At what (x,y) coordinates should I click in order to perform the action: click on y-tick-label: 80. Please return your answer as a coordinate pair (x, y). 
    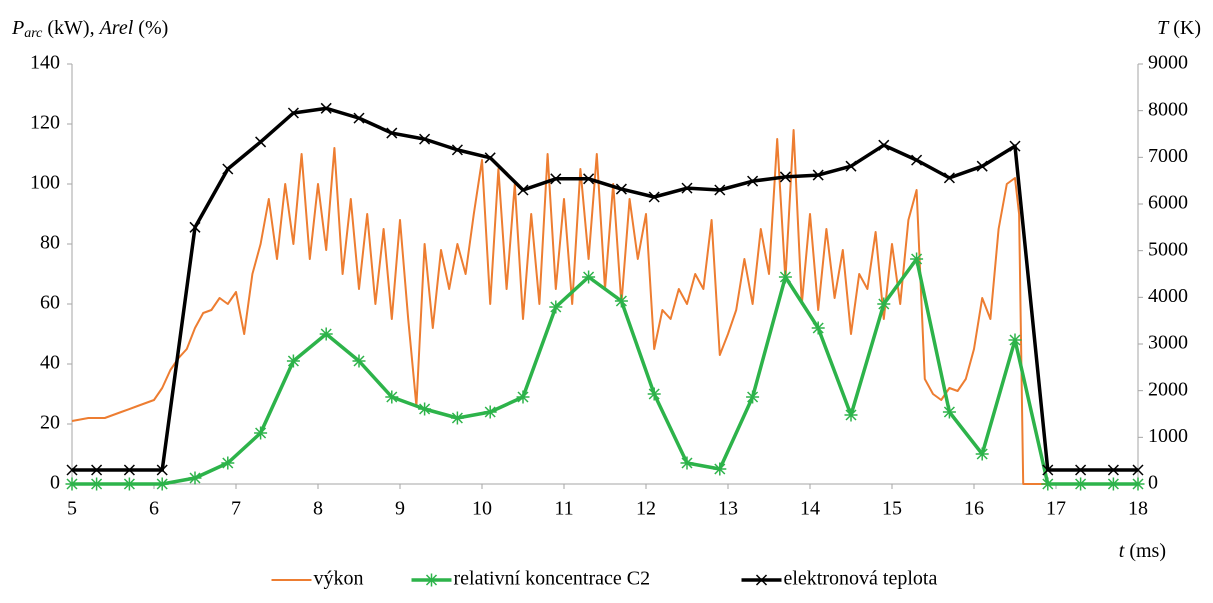
    Looking at the image, I should click on (50, 243).